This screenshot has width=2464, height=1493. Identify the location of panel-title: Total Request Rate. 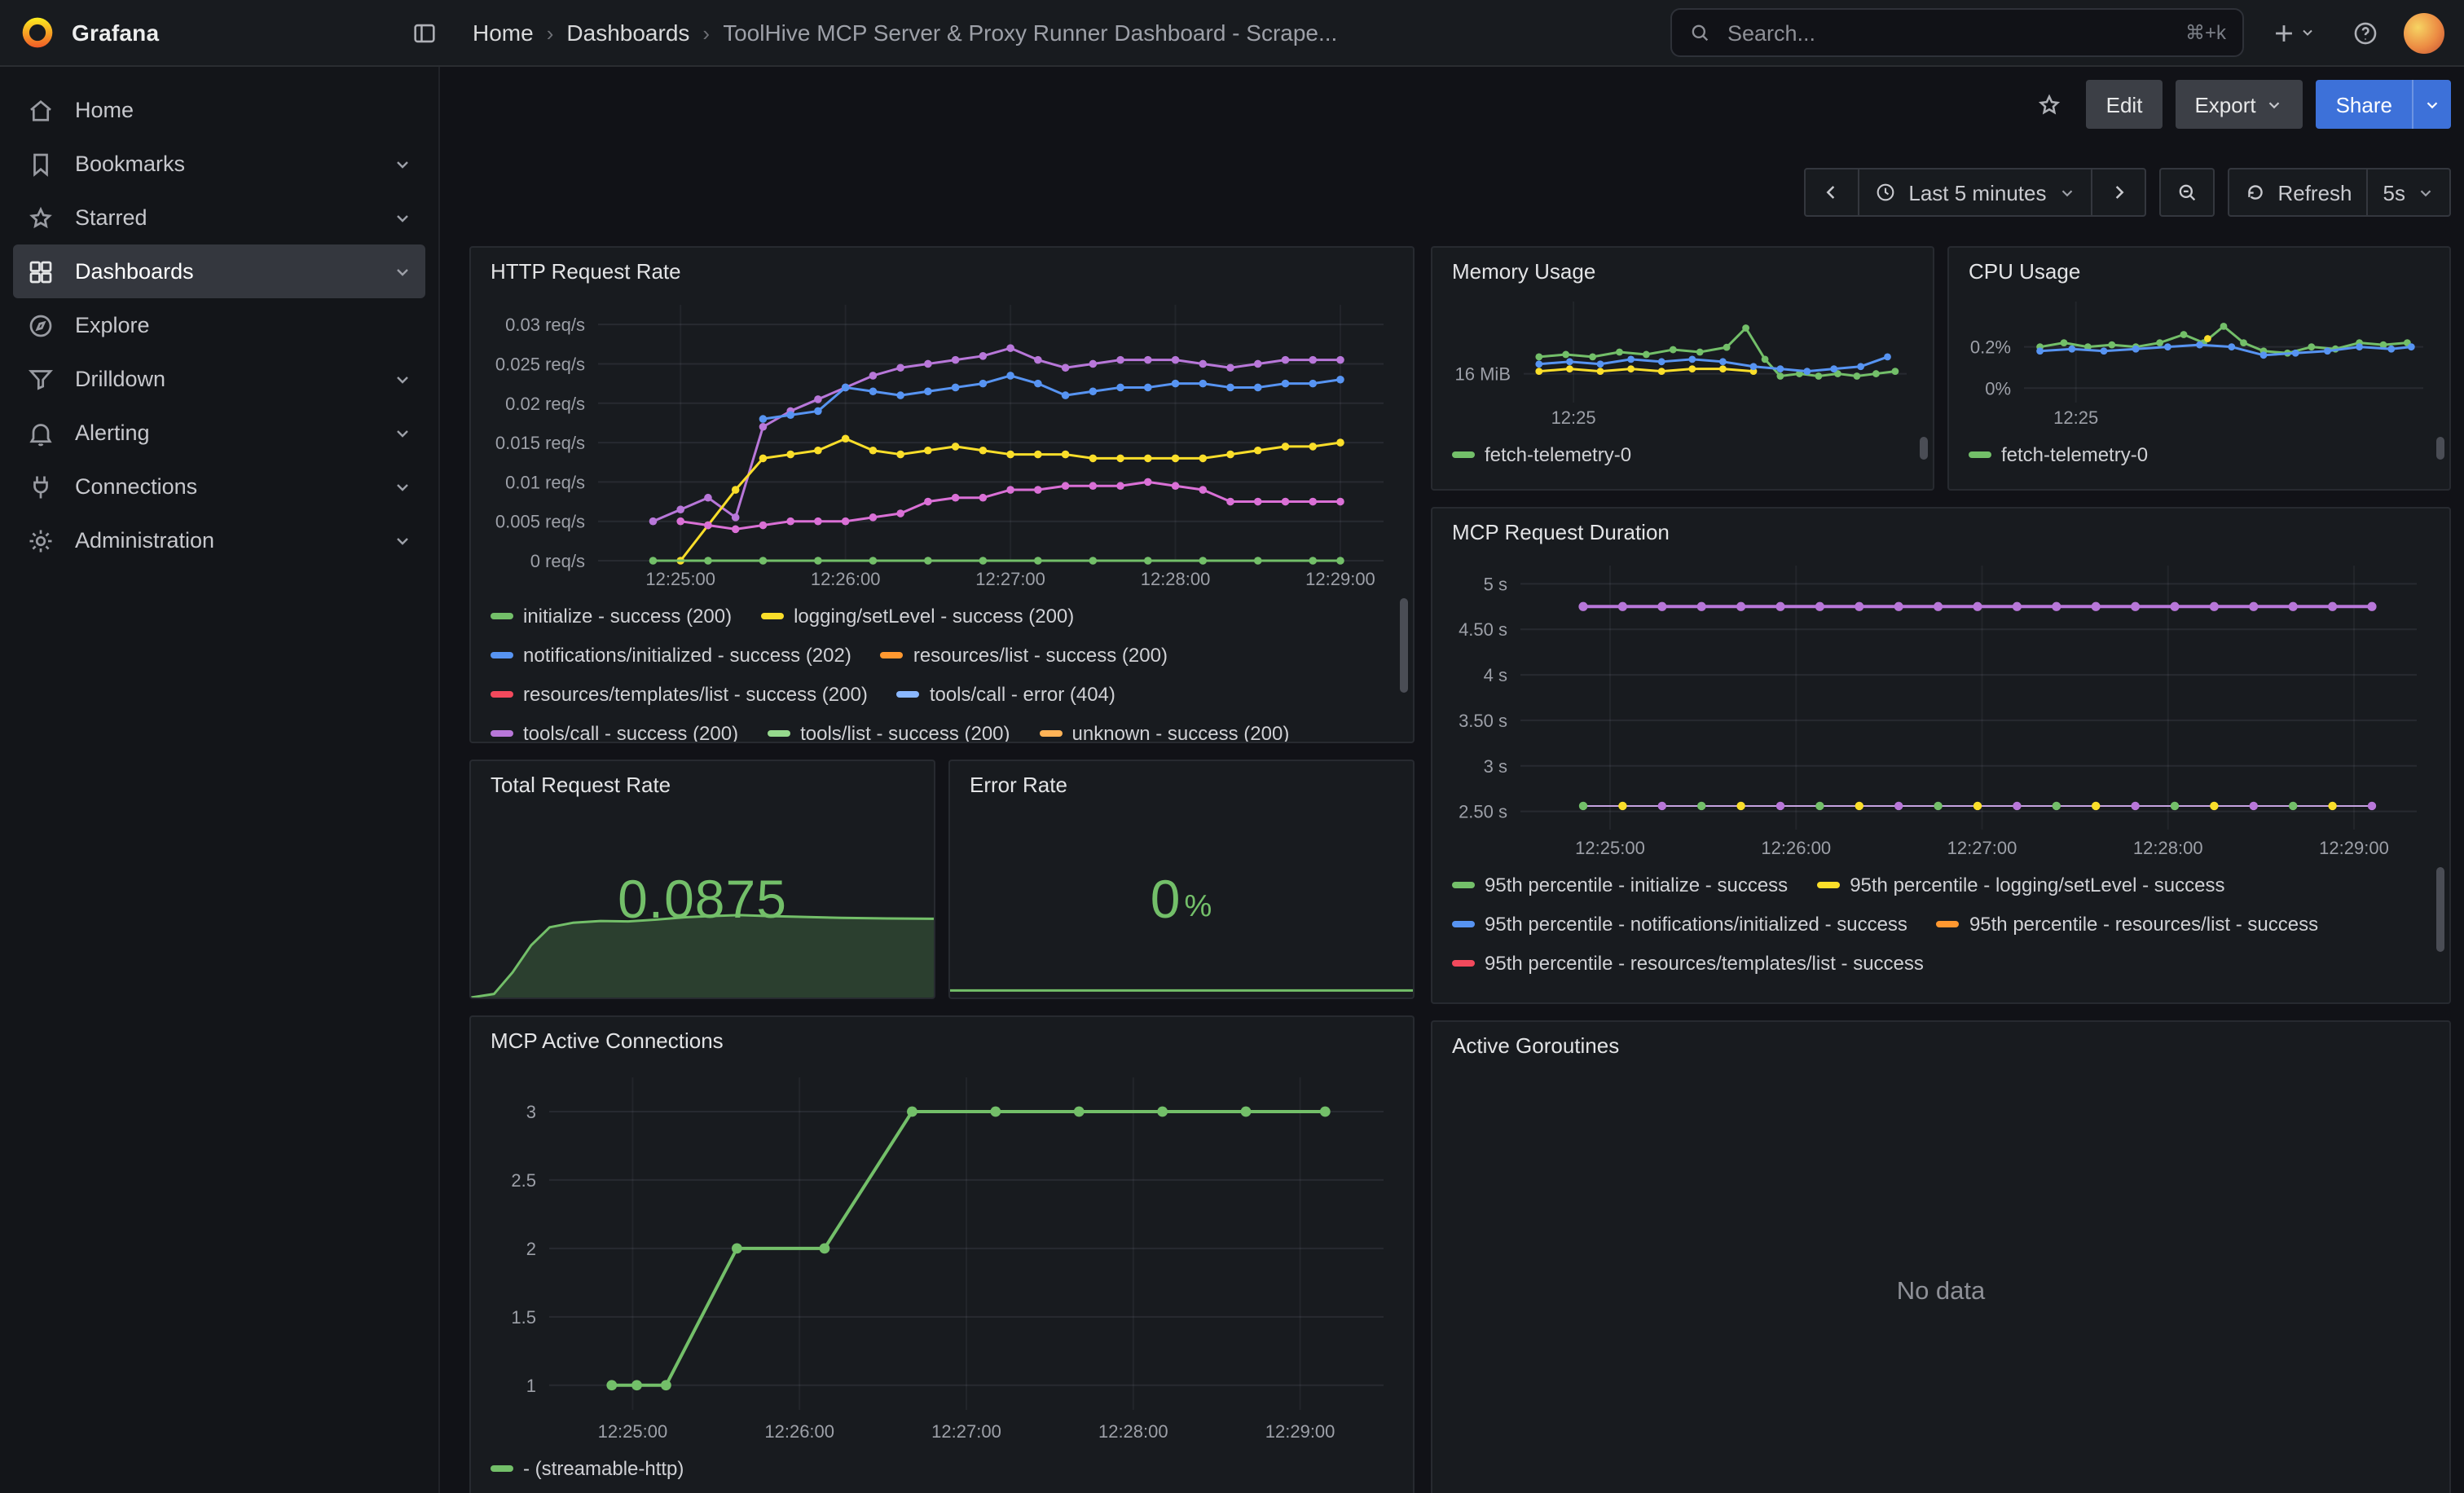
(581, 785).